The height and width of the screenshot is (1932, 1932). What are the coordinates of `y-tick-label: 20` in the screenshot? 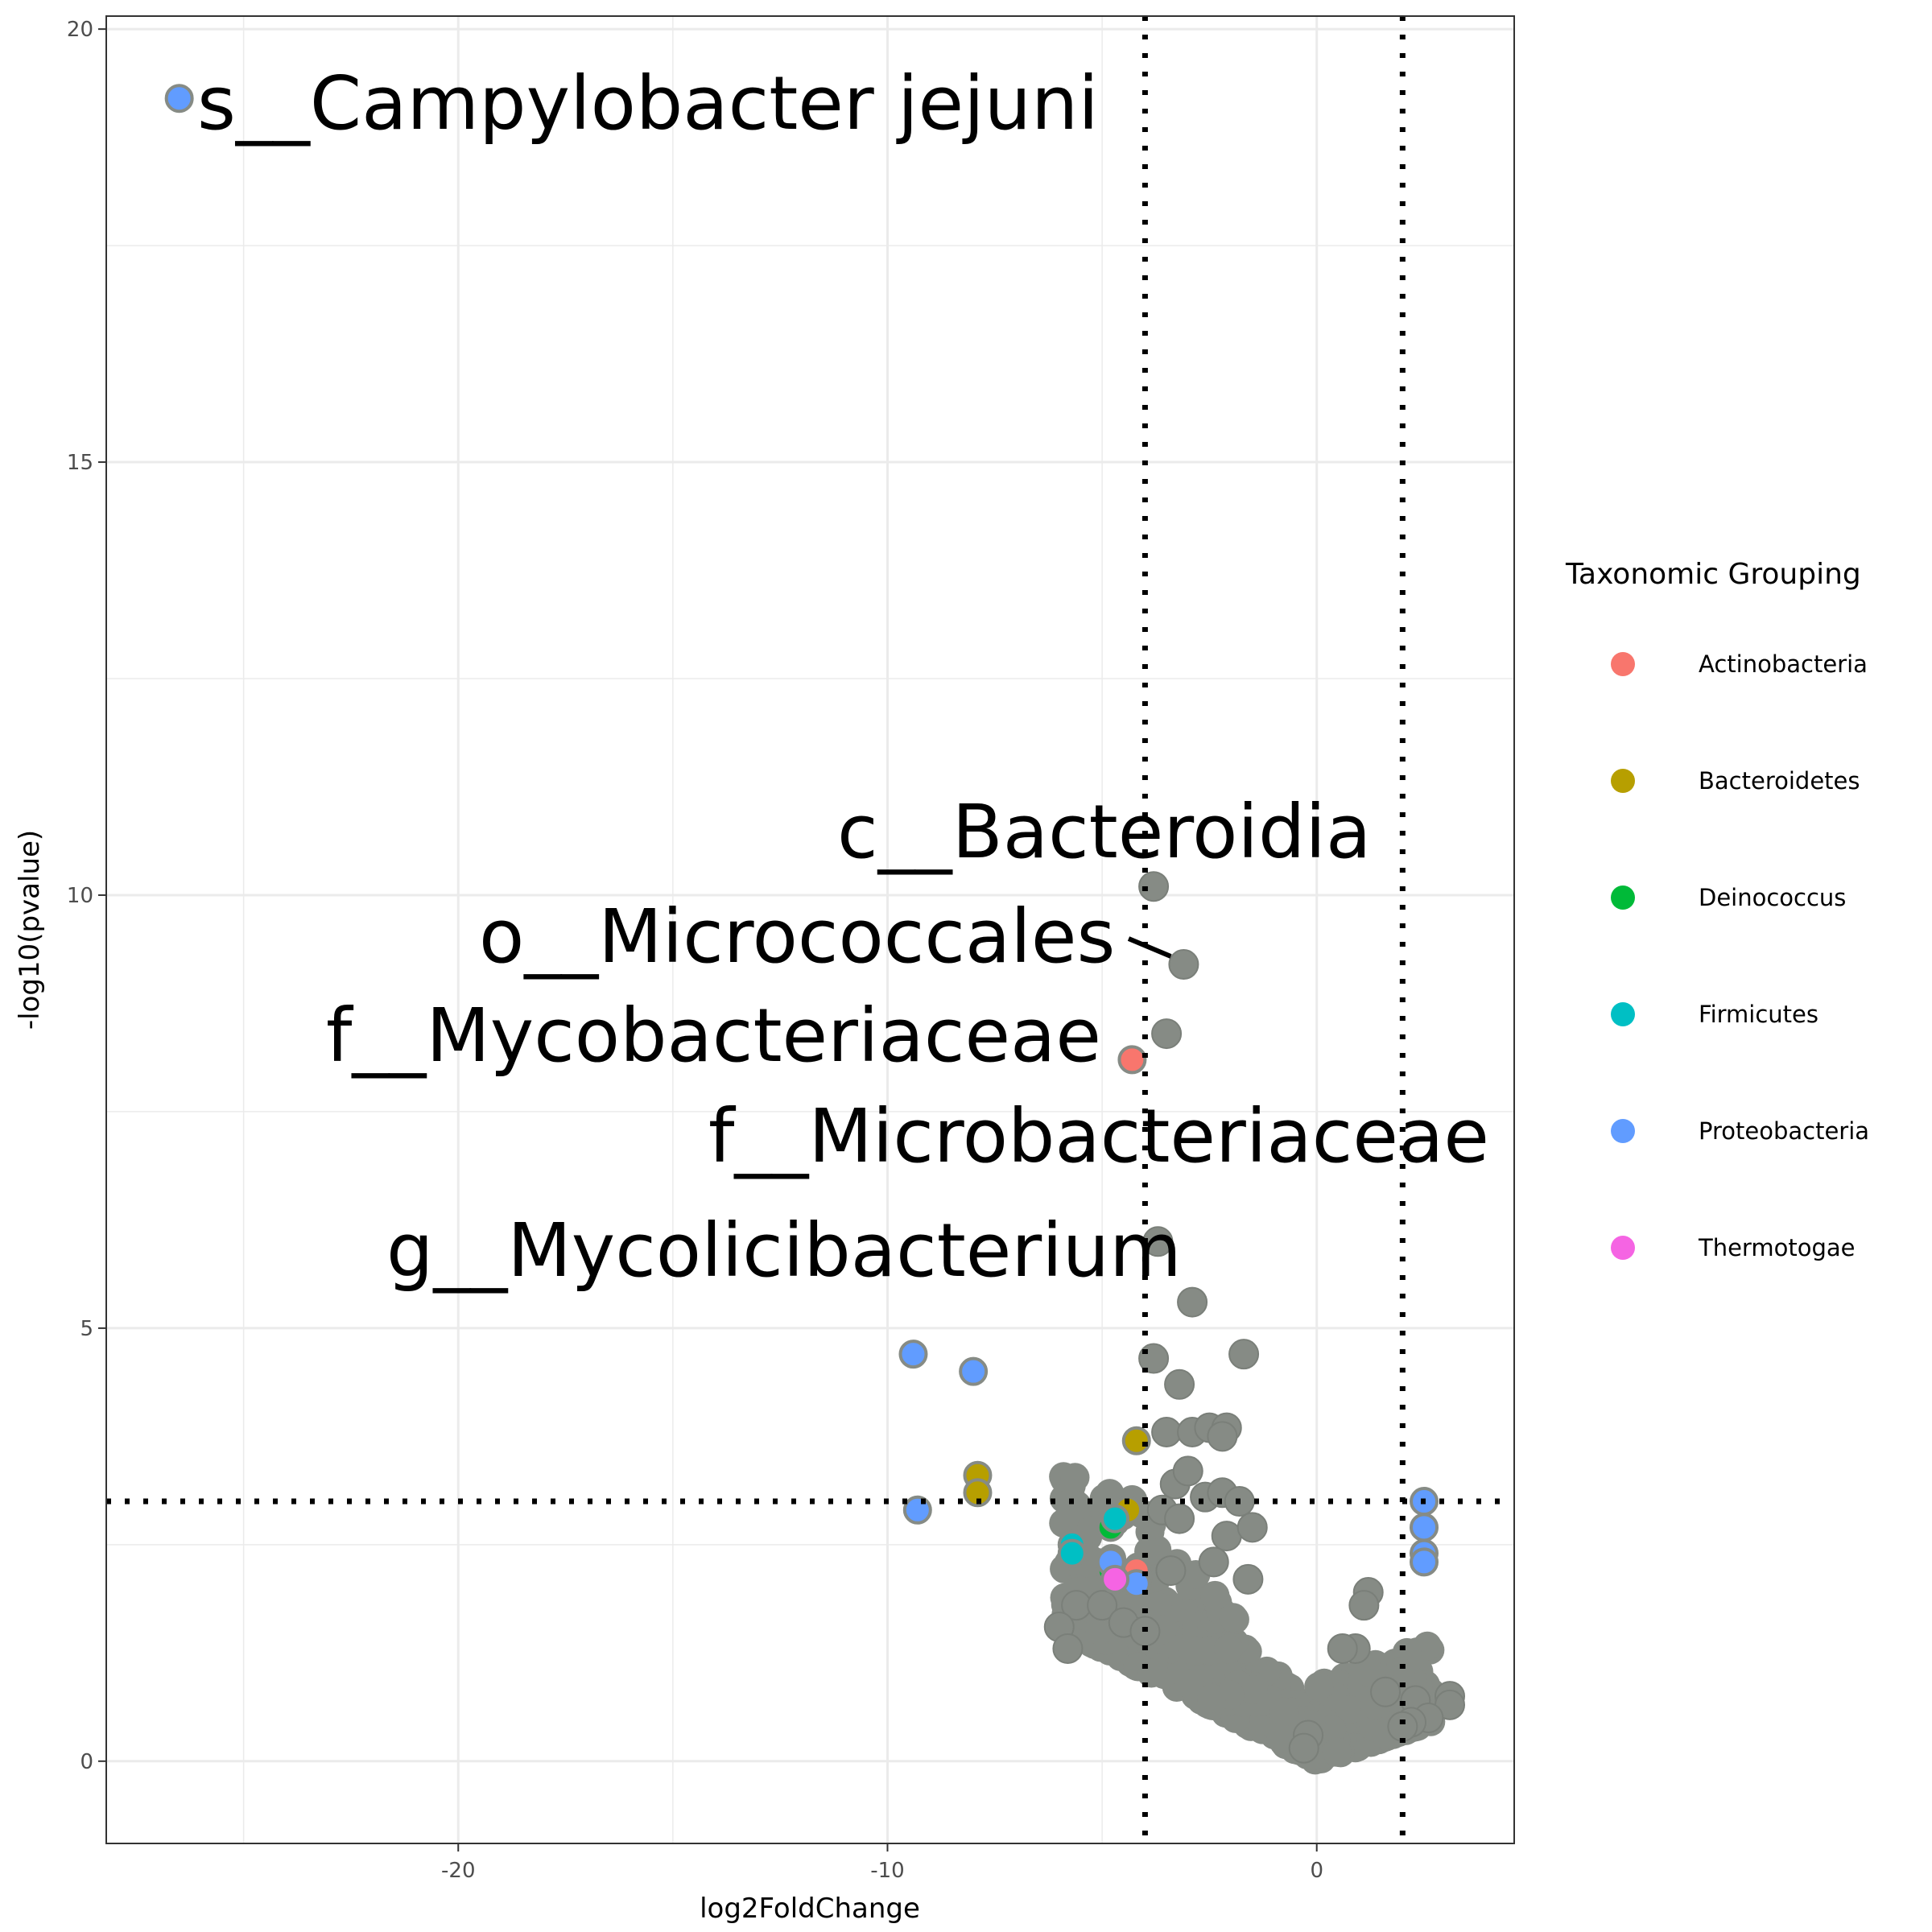 It's located at (80, 30).